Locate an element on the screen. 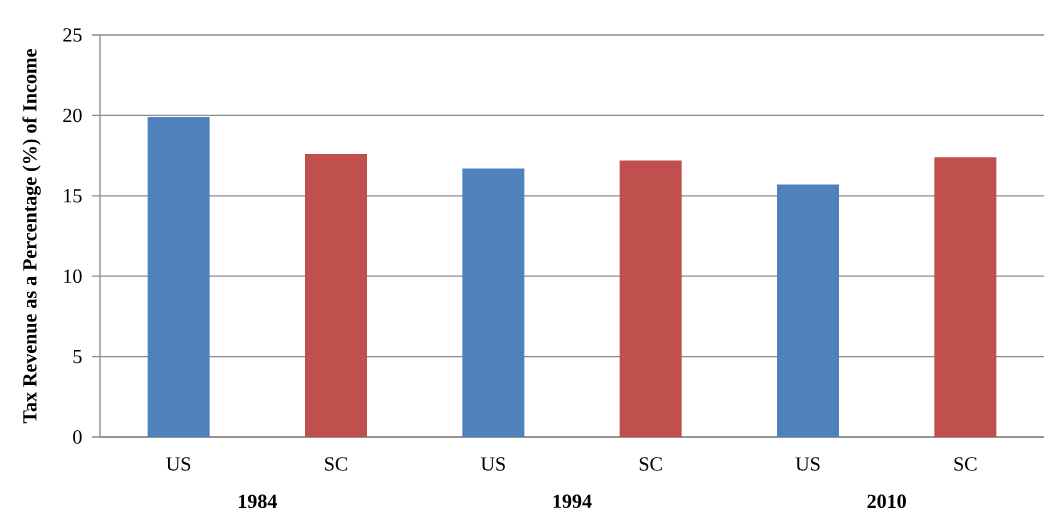 Image resolution: width=1044 pixels, height=522 pixels. text: 1994 is located at coordinates (572, 501).